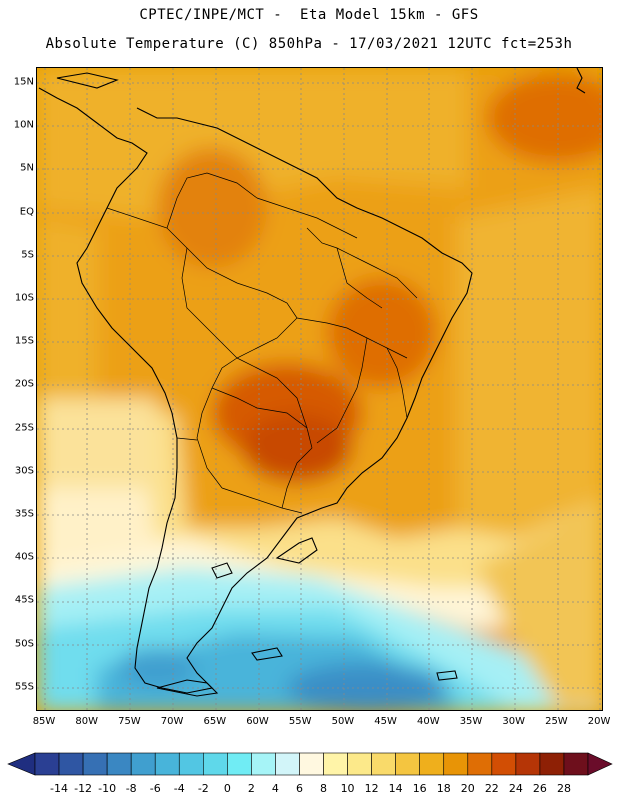 This screenshot has height=800, width=618. I want to click on lat-label-15n: 15N, so click(23, 82).